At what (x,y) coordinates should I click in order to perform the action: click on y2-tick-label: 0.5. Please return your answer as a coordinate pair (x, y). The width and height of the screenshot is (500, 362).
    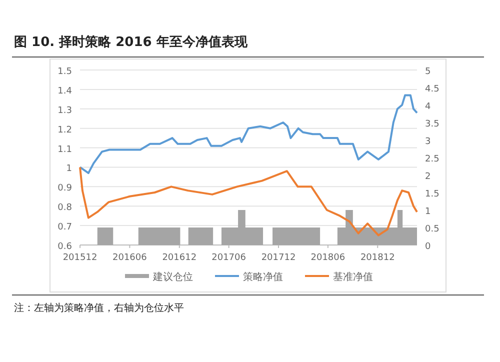
    Looking at the image, I should click on (432, 229).